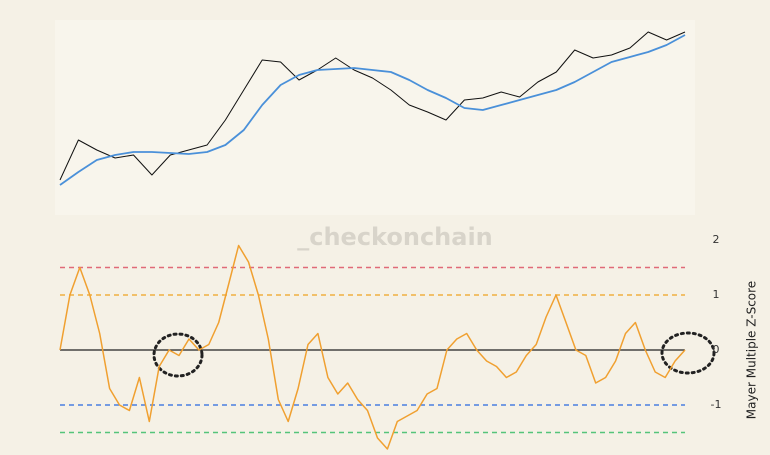 The width and height of the screenshot is (770, 455). What do you see at coordinates (752, 350) in the screenshot?
I see `y-axis-label: Mayer Multiple Z-Score` at bounding box center [752, 350].